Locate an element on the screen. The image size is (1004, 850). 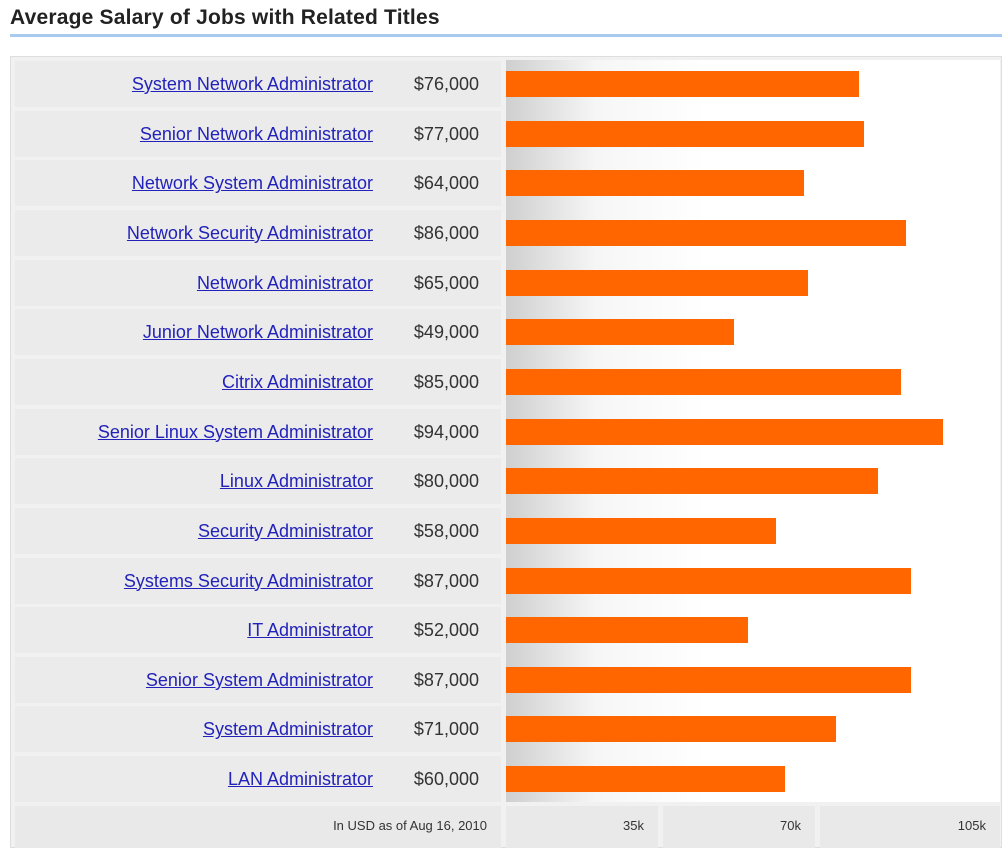
job-title-link: System Administrator is located at coordinates (287, 729).